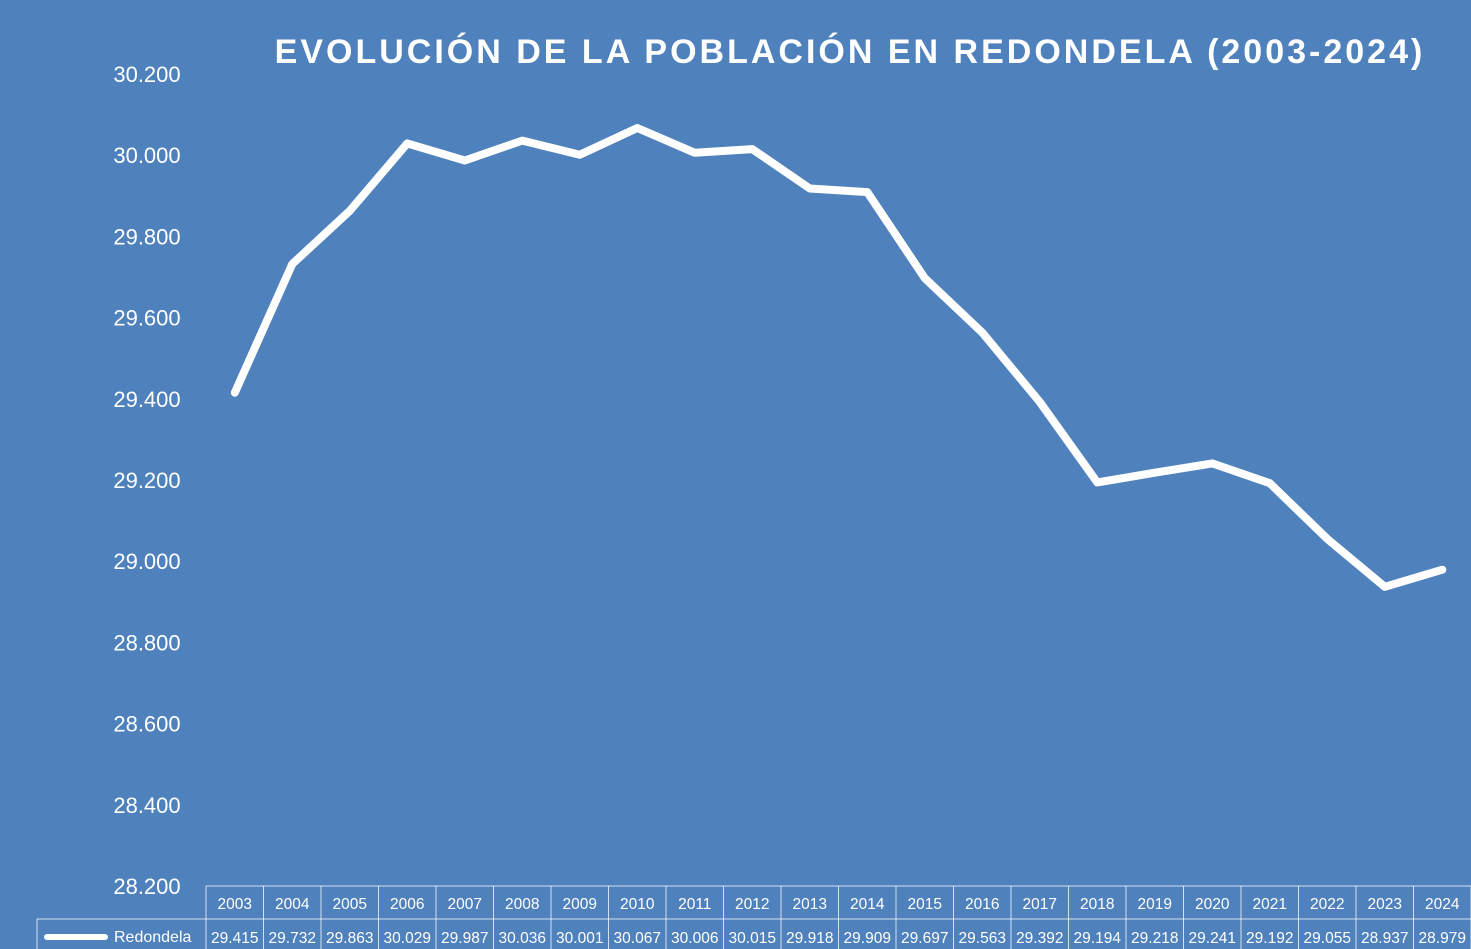 This screenshot has height=949, width=1471. I want to click on y-tick-label: 28.200, so click(146, 886).